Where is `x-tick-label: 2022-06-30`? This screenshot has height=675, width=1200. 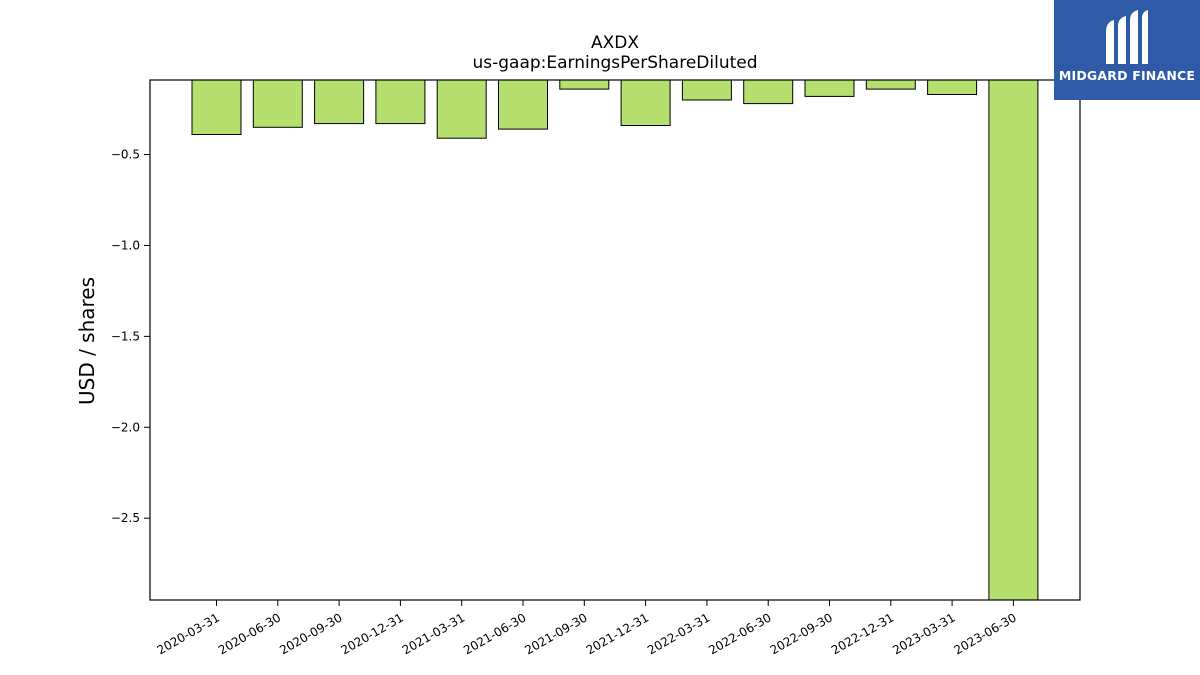
x-tick-label: 2022-06-30 is located at coordinates (739, 633).